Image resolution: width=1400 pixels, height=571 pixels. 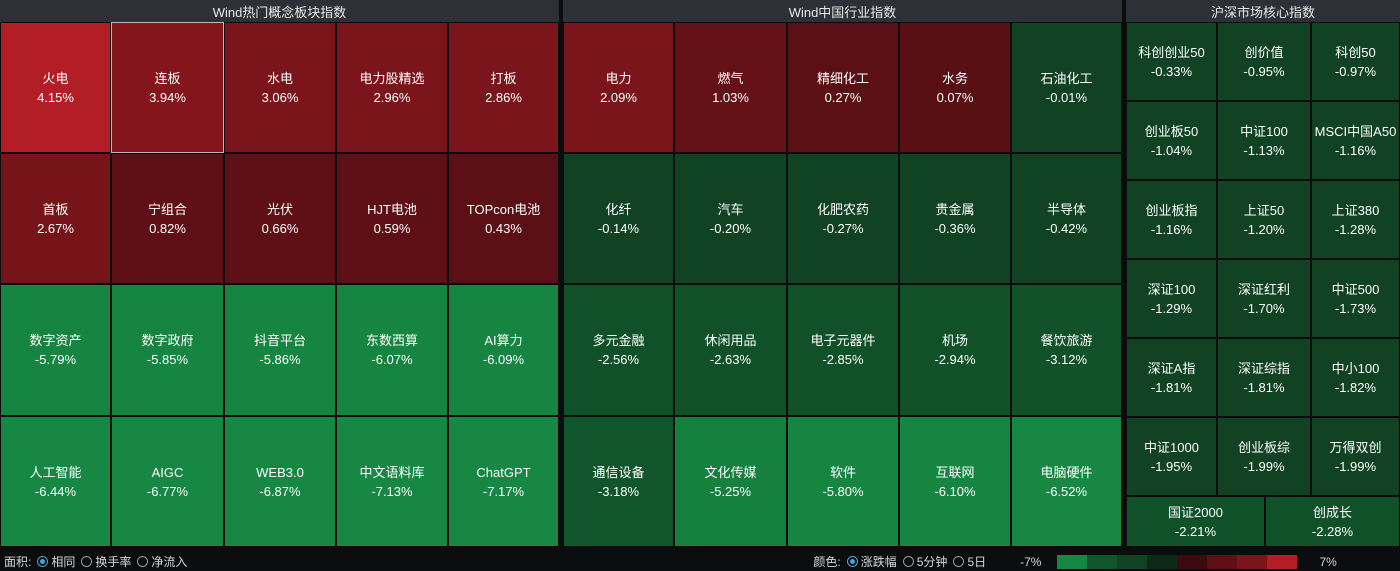 I want to click on treemap-tile: 万得双创 -1.99%, so click(x=1355, y=456).